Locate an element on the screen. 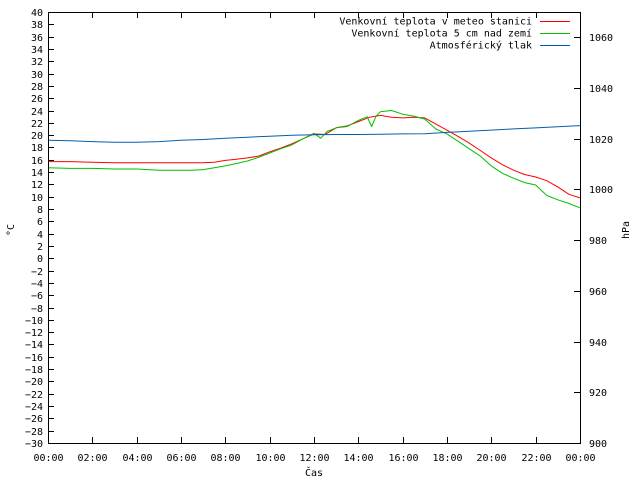 The height and width of the screenshot is (480, 640). y-tick-label: −2 is located at coordinates (37, 272).